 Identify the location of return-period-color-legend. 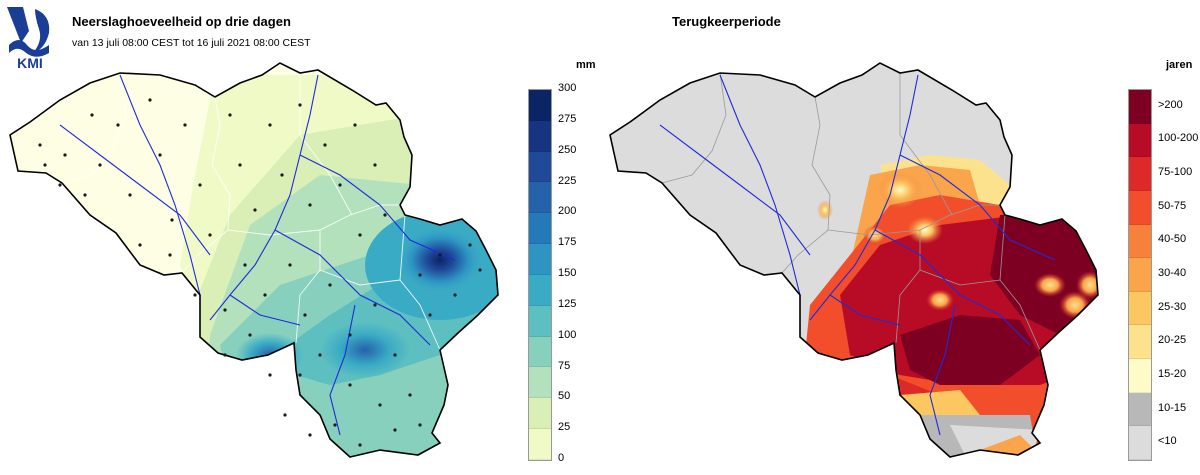
(1140, 275).